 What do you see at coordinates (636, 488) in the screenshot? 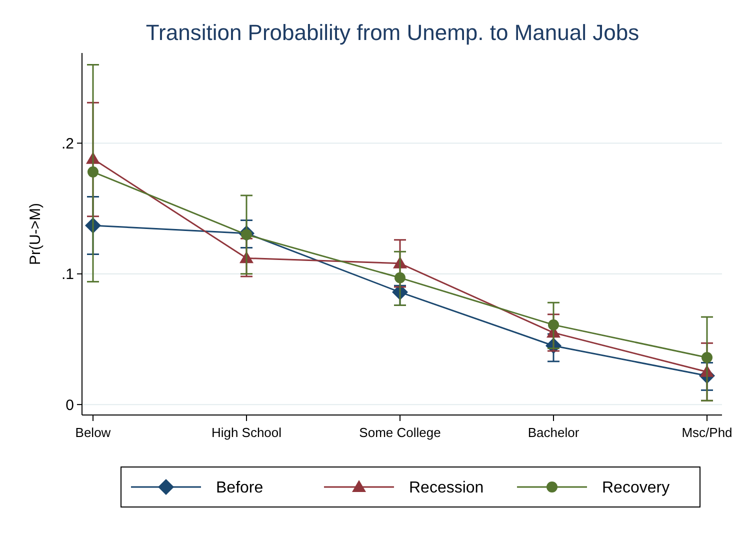
I see `legend-label: Recovery` at bounding box center [636, 488].